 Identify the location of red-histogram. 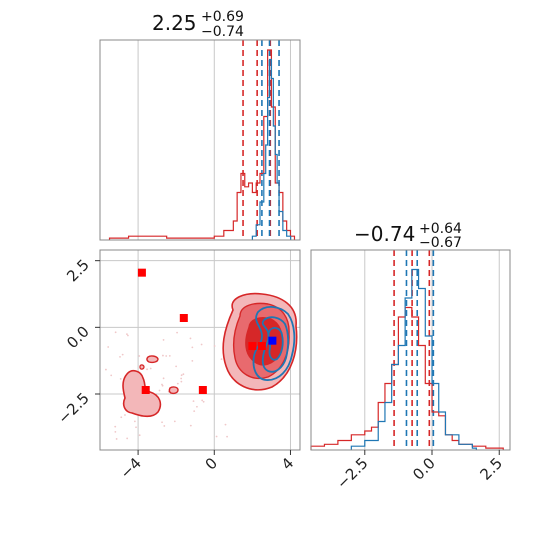
(407, 378).